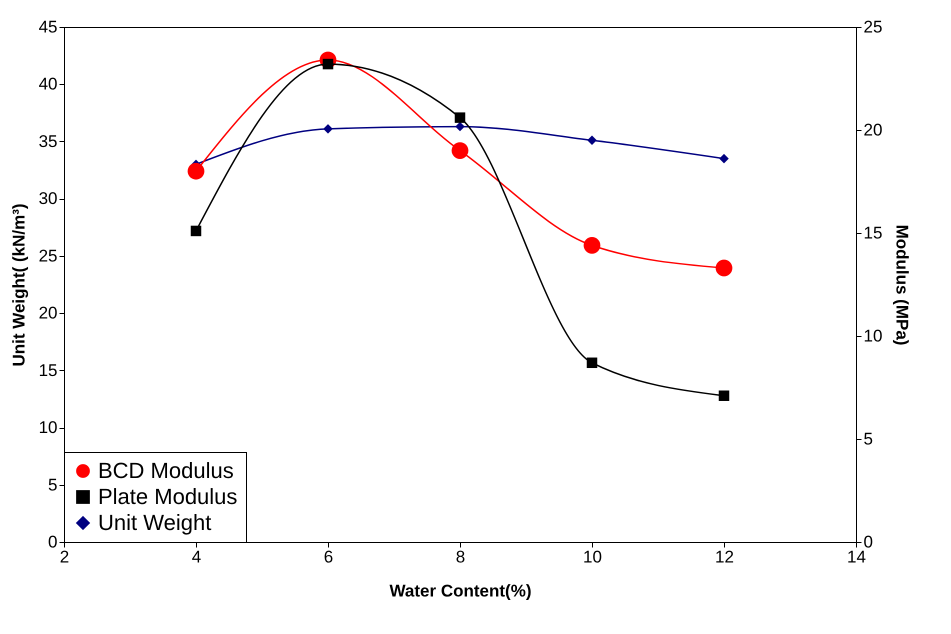  I want to click on y-tick-label: 15, so click(48, 370).